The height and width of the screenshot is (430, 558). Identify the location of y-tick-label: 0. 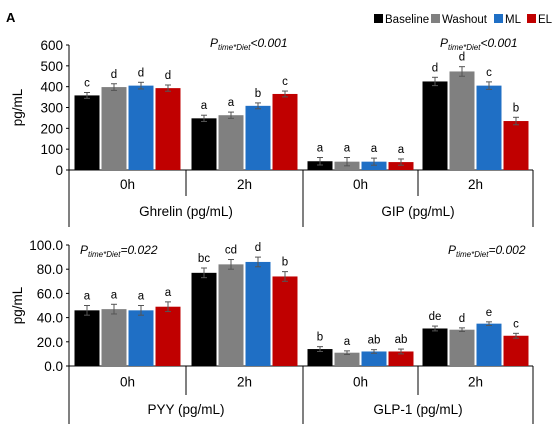
(59, 170).